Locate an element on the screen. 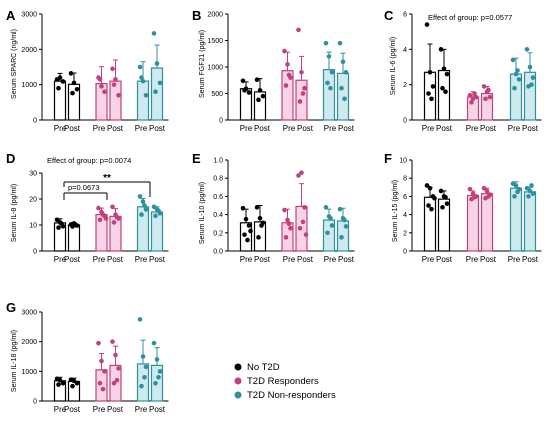 The width and height of the screenshot is (550, 446). y-tick-label: 20 is located at coordinates (33, 200).